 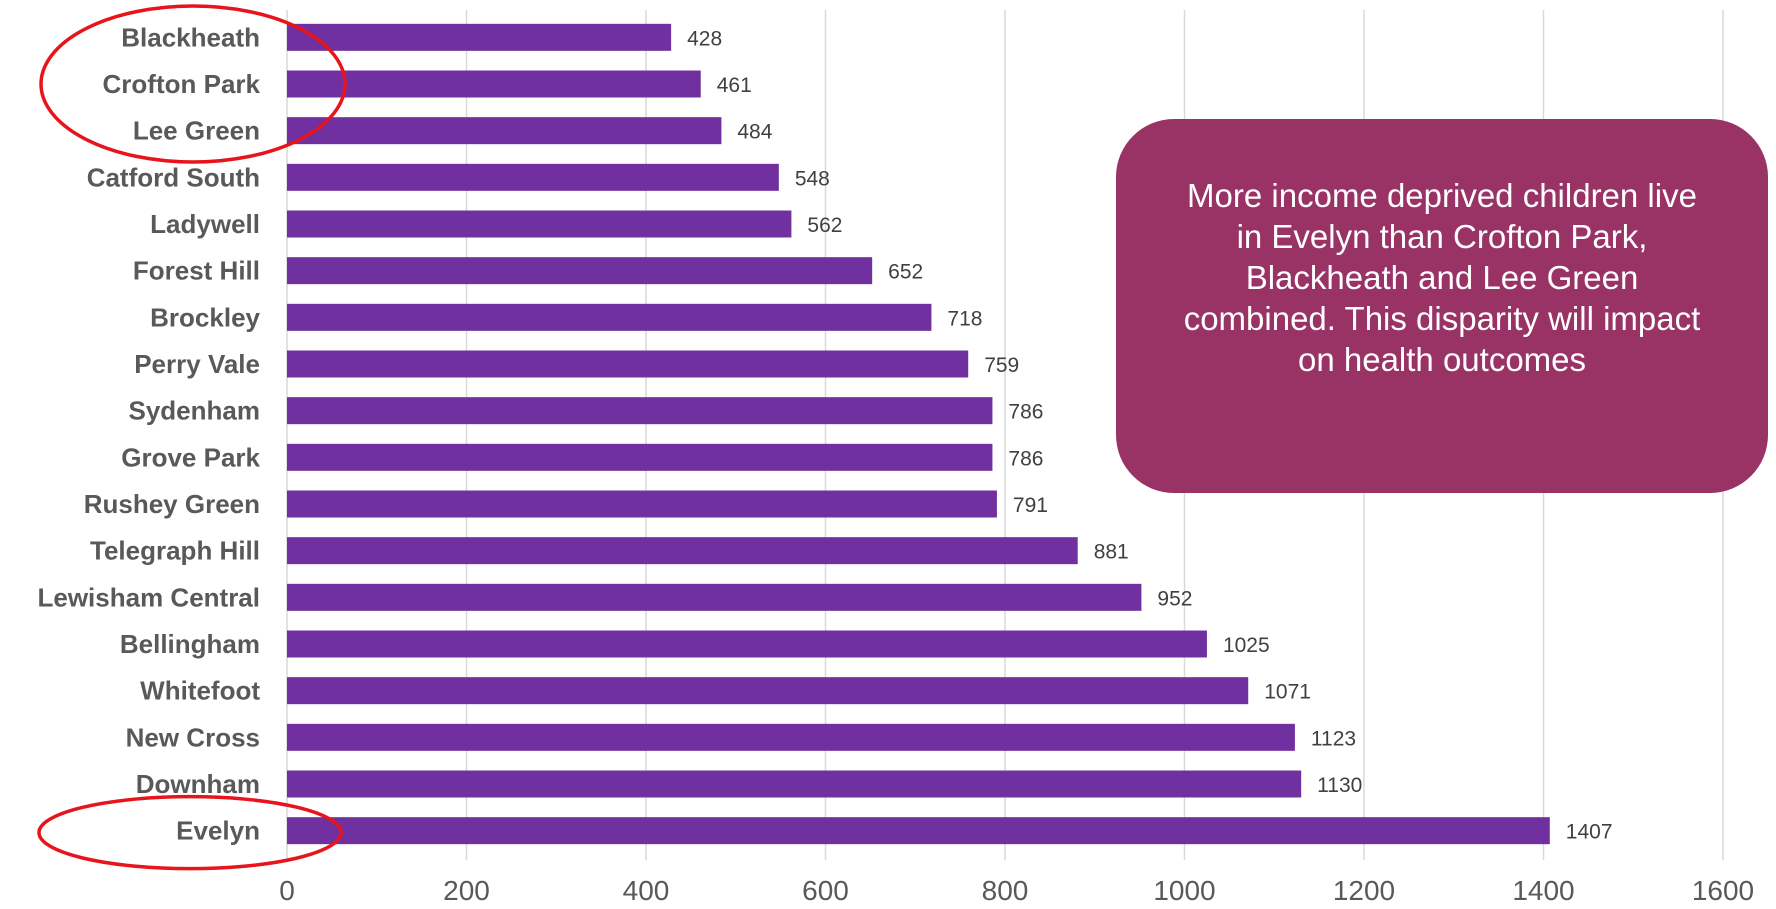 What do you see at coordinates (825, 890) in the screenshot?
I see `x-tick-label: 600` at bounding box center [825, 890].